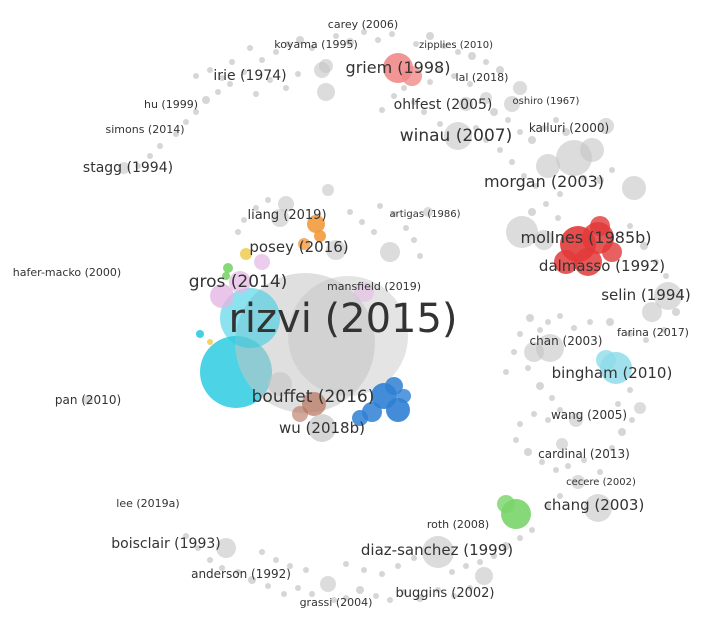  I want to click on node-label: diaz-sanchez (1999), so click(437, 550).